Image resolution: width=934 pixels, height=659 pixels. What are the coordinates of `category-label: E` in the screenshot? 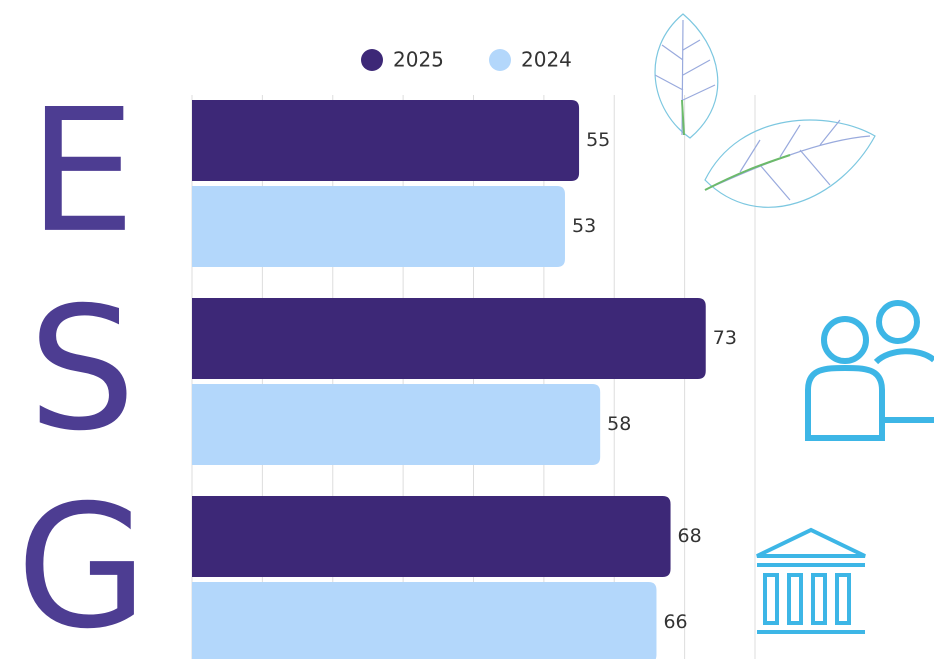 It's located at (81, 172).